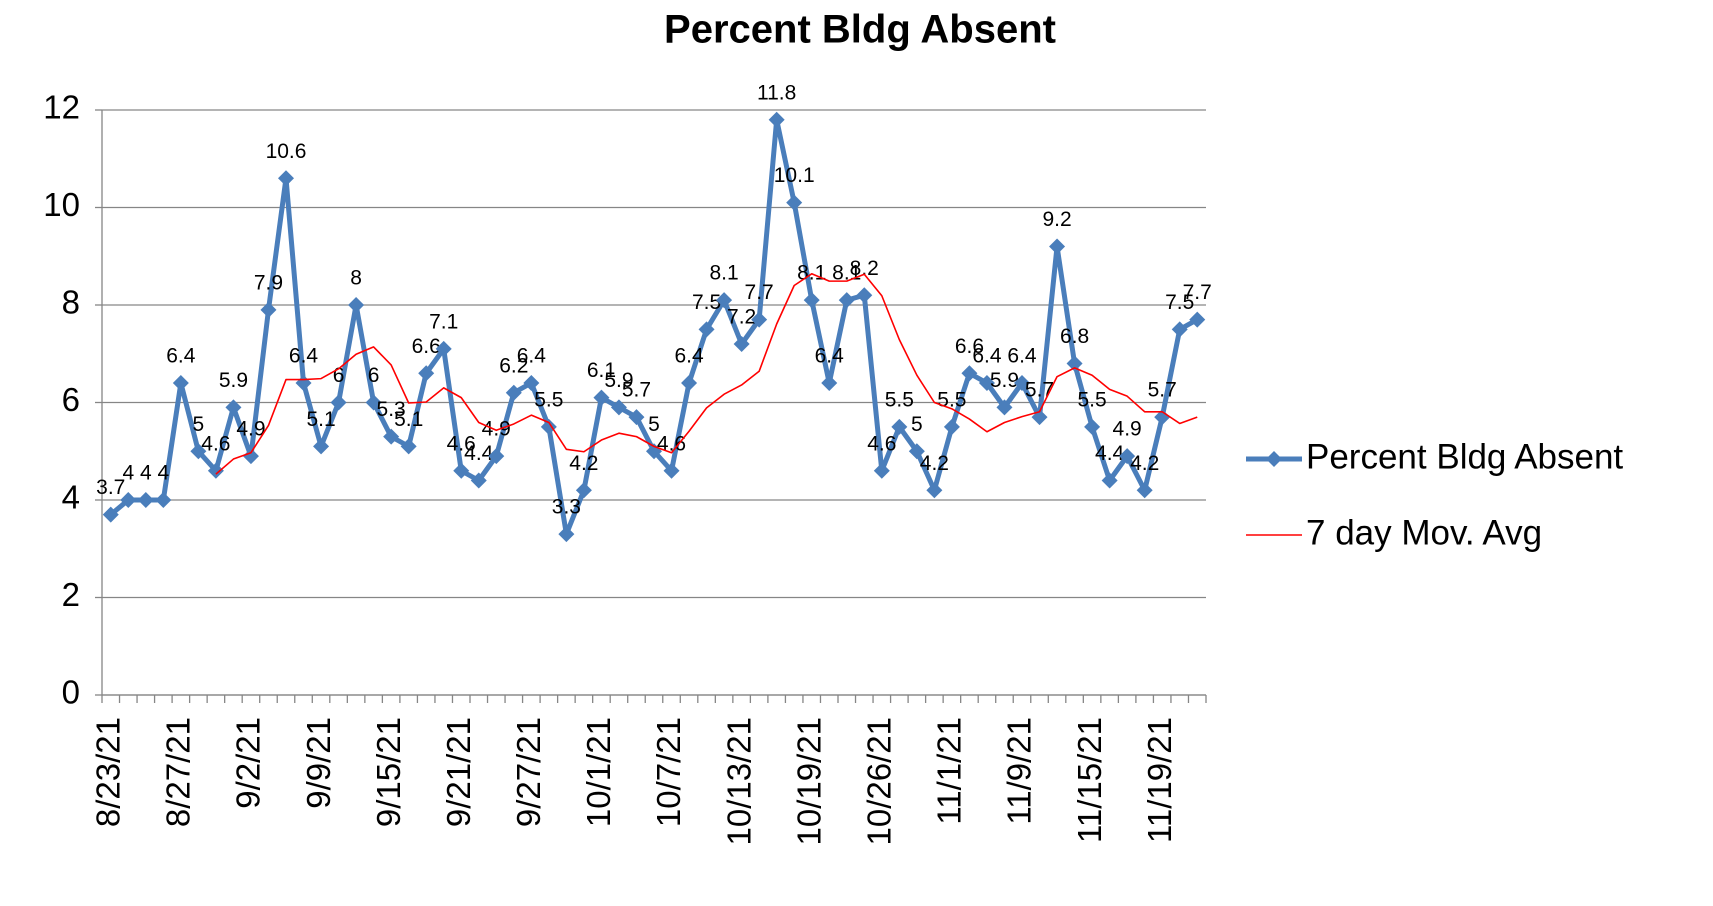 This screenshot has width=1713, height=906. I want to click on x-tick-label: 11/15/21, so click(1089, 780).